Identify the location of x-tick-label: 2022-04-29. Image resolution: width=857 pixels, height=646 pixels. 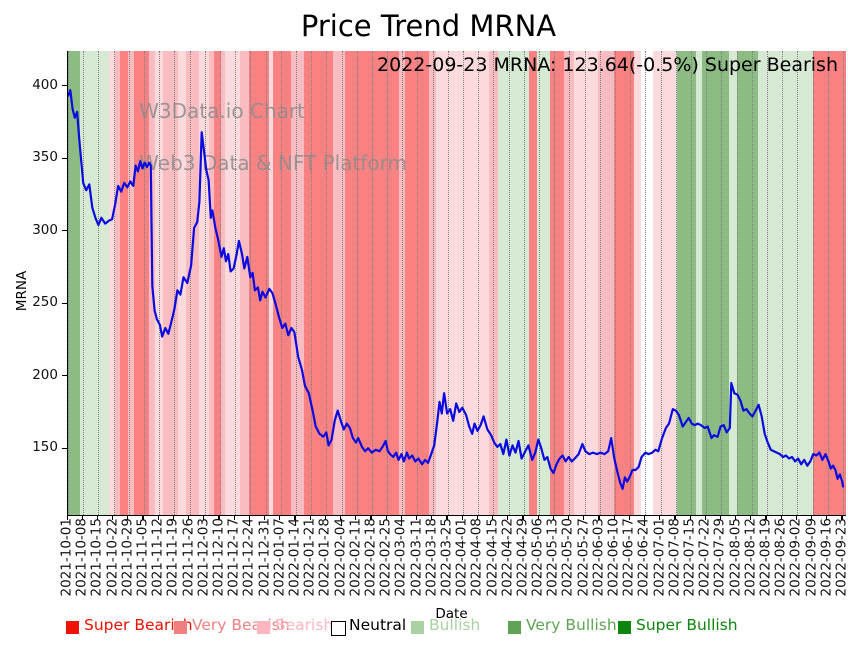
(522, 557).